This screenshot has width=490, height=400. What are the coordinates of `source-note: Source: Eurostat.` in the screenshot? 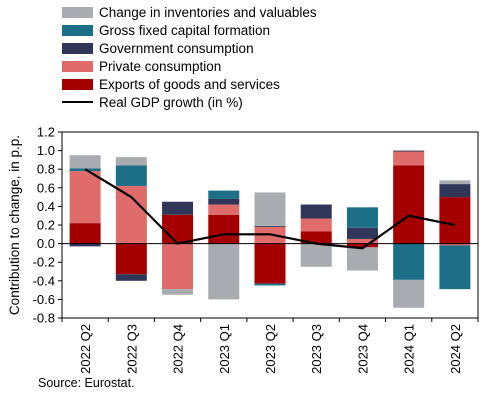 It's located at (86, 383).